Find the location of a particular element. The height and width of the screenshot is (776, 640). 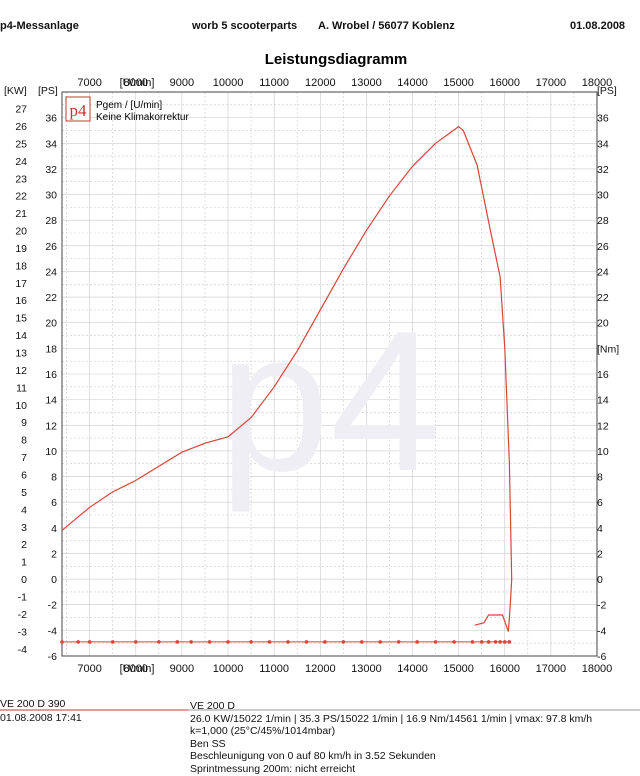

x-tick-top-label: 13000 is located at coordinates (366, 83).